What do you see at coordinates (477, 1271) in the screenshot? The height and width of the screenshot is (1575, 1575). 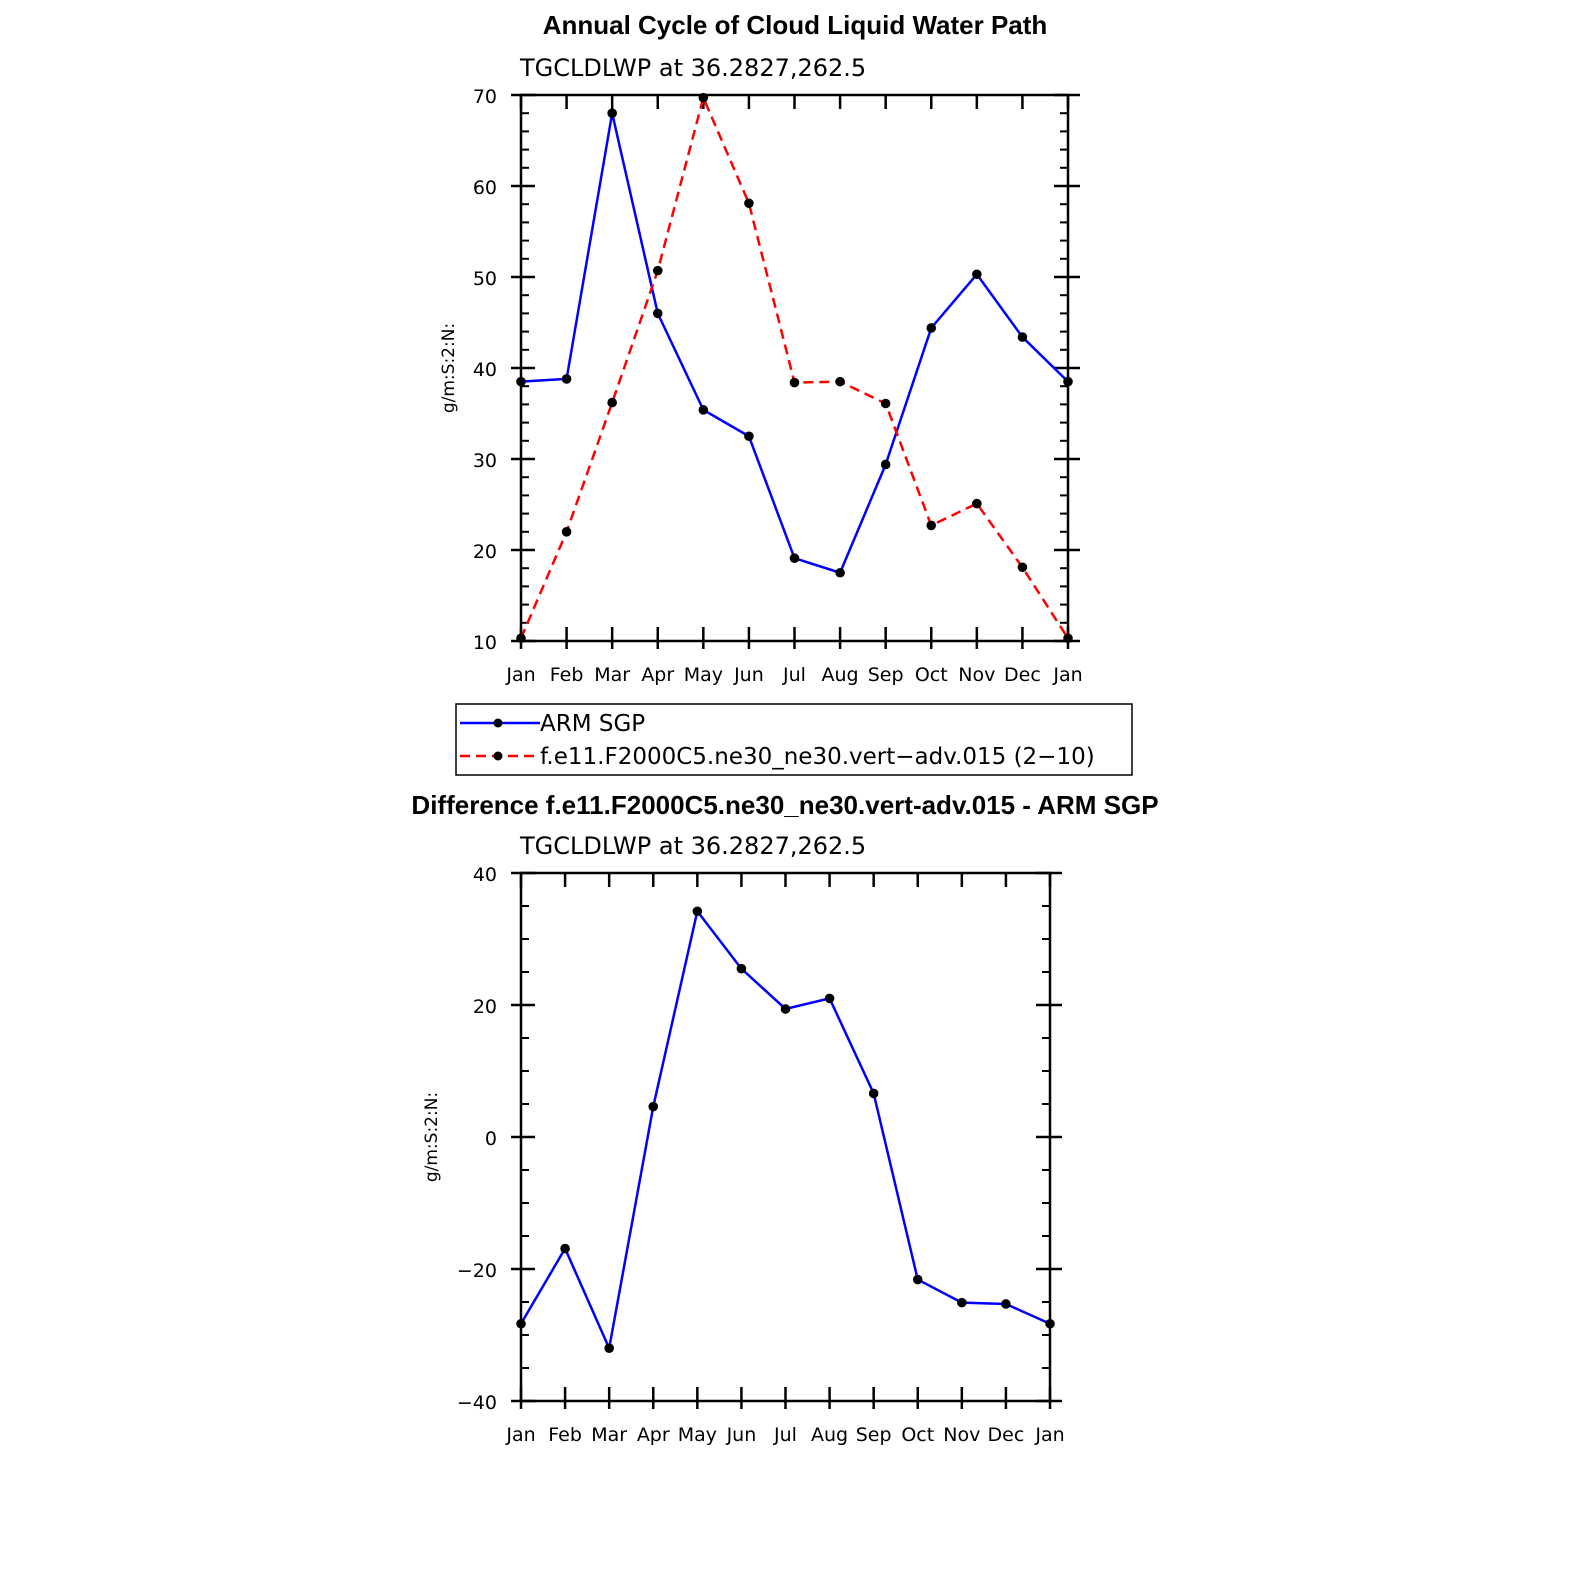 I see `y-tick-label: −20` at bounding box center [477, 1271].